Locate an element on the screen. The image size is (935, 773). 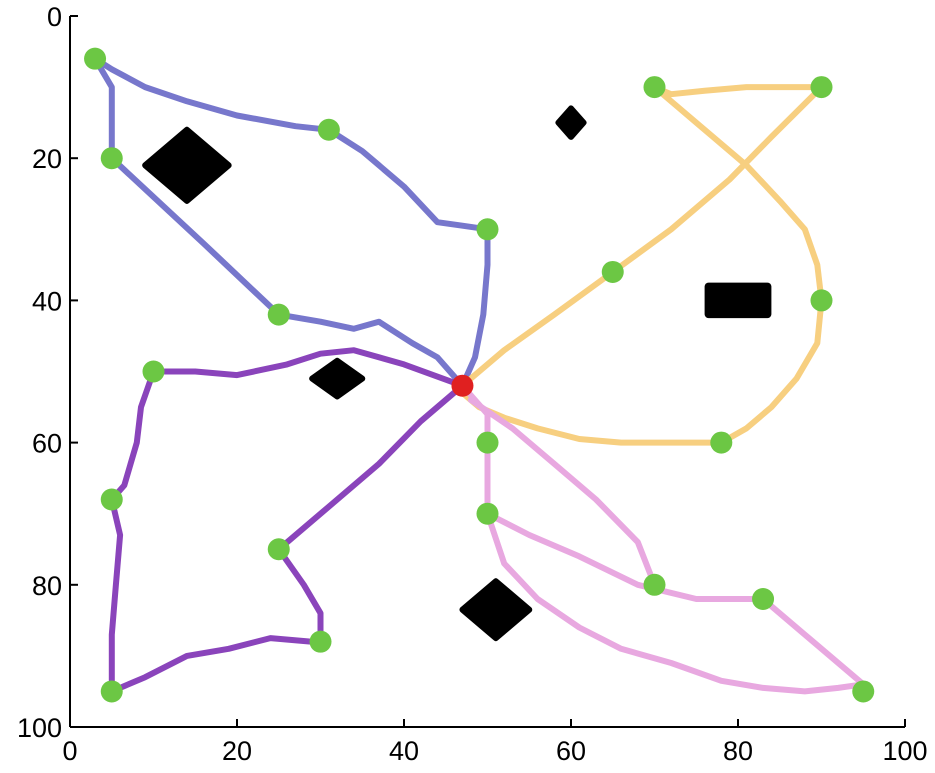
y-tick-label-5: 100 is located at coordinates (39, 728).